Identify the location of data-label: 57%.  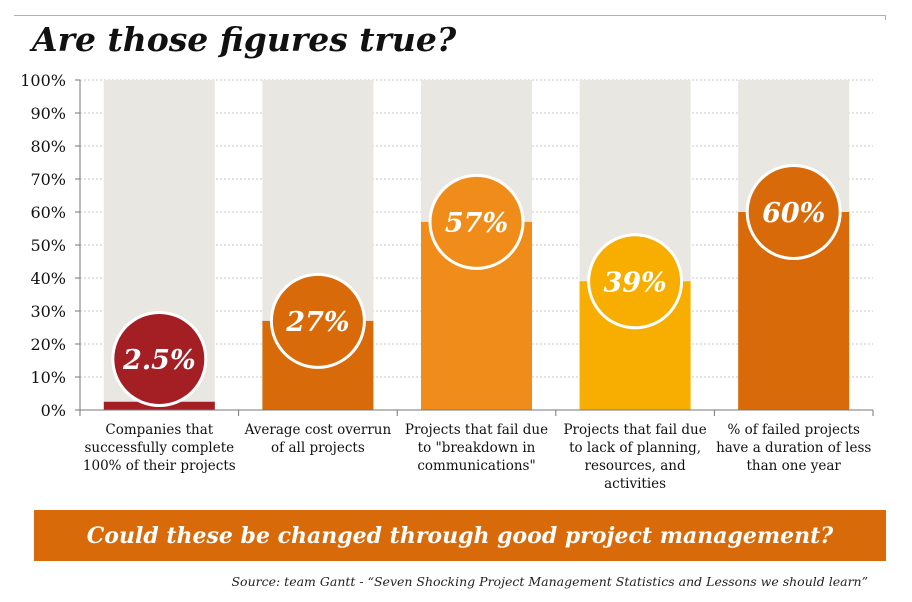
(476, 223).